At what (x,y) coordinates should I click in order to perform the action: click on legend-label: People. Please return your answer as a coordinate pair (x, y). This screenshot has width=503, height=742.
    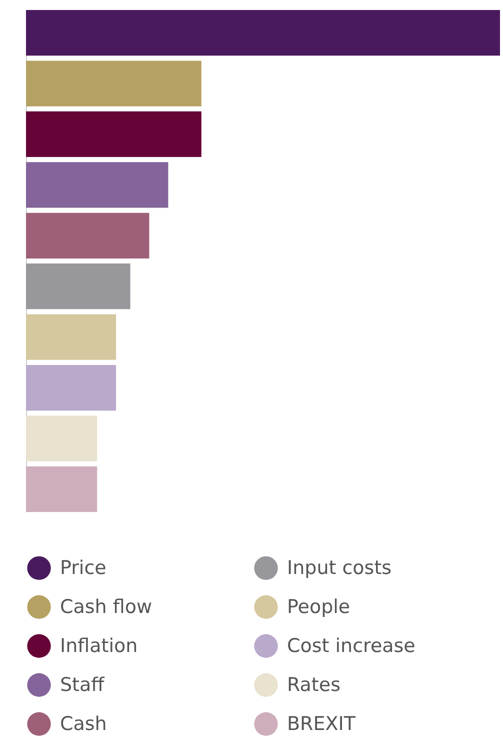
    Looking at the image, I should click on (318, 607).